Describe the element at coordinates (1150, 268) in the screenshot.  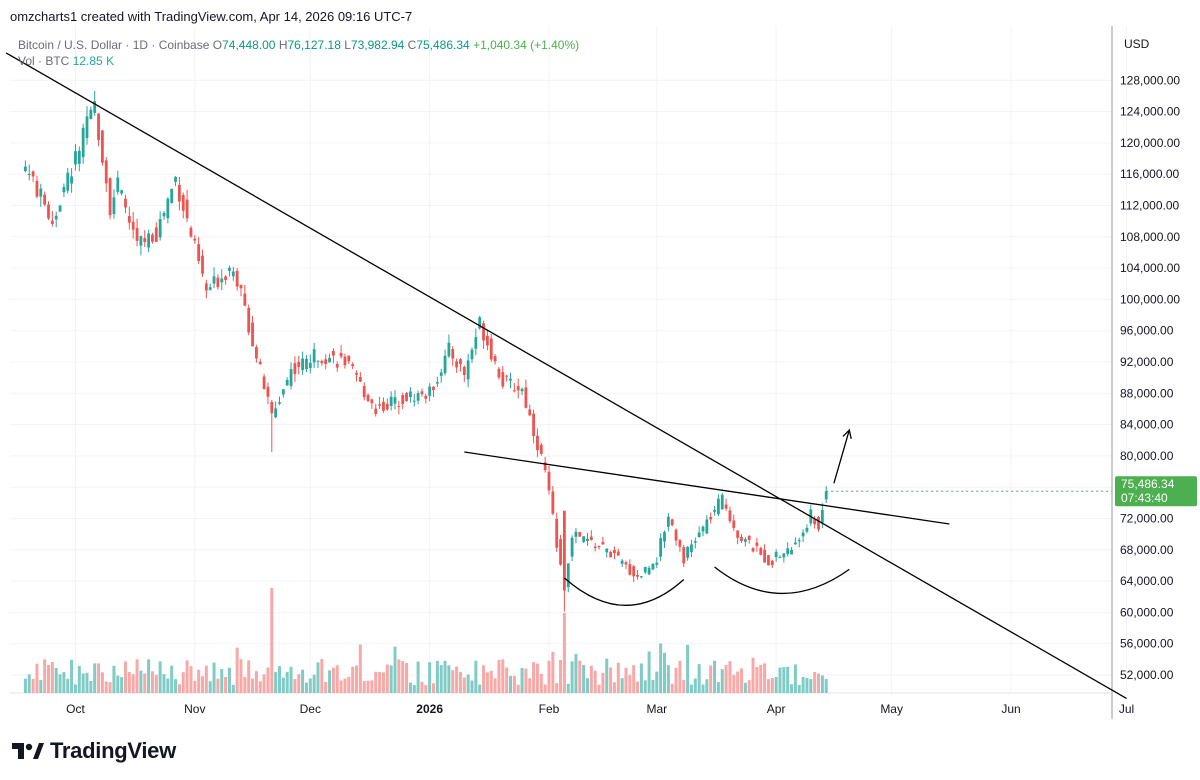
I see `y-tick-label: 104,000.00` at that location.